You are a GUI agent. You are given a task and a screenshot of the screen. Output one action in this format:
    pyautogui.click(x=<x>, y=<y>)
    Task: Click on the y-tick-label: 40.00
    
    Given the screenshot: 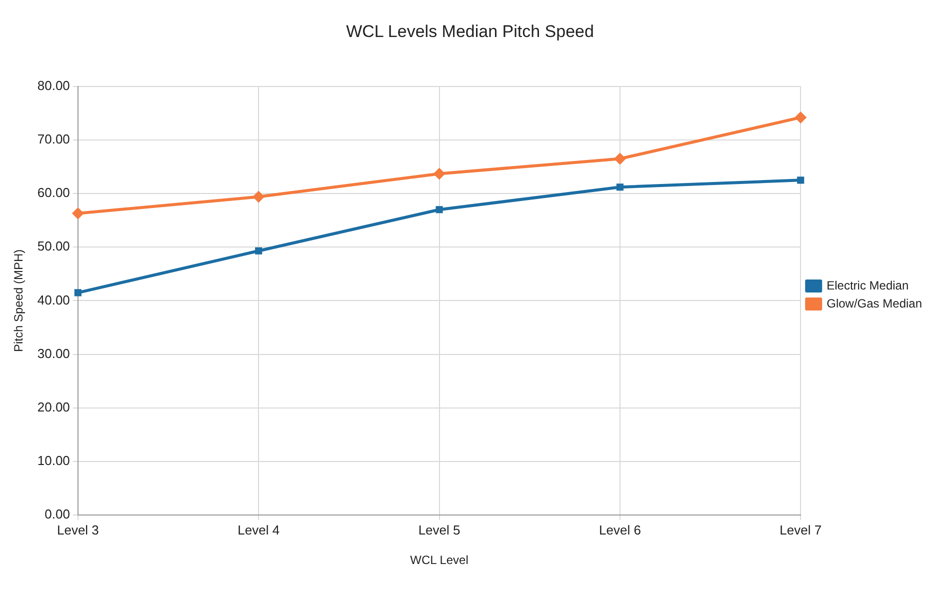 What is the action you would take?
    pyautogui.click(x=53, y=300)
    